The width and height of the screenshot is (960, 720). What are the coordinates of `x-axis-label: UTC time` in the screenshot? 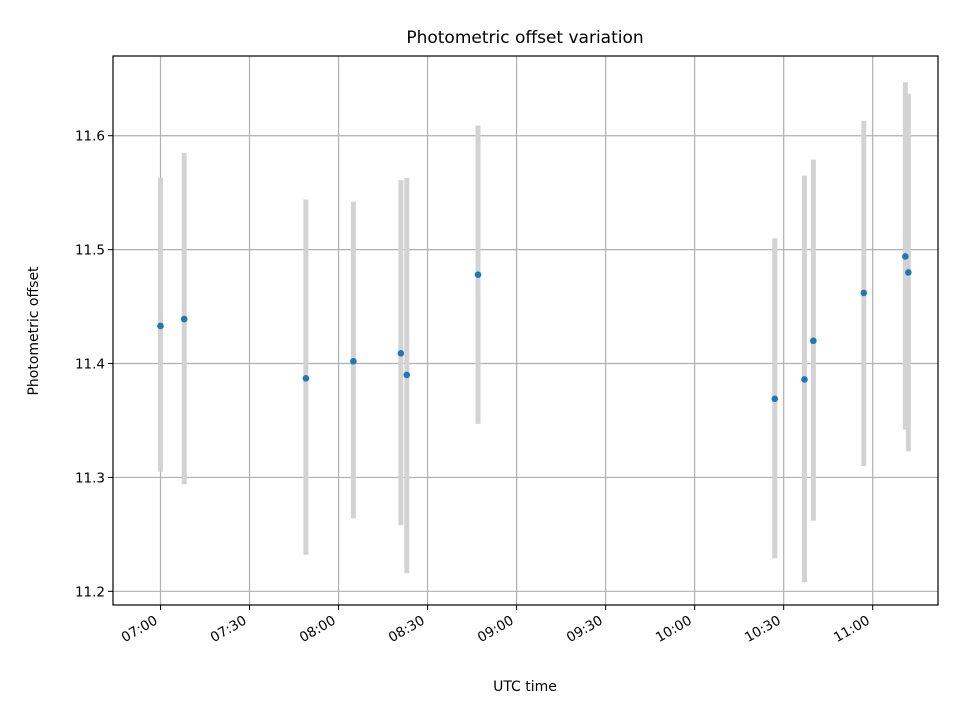 It's located at (525, 687).